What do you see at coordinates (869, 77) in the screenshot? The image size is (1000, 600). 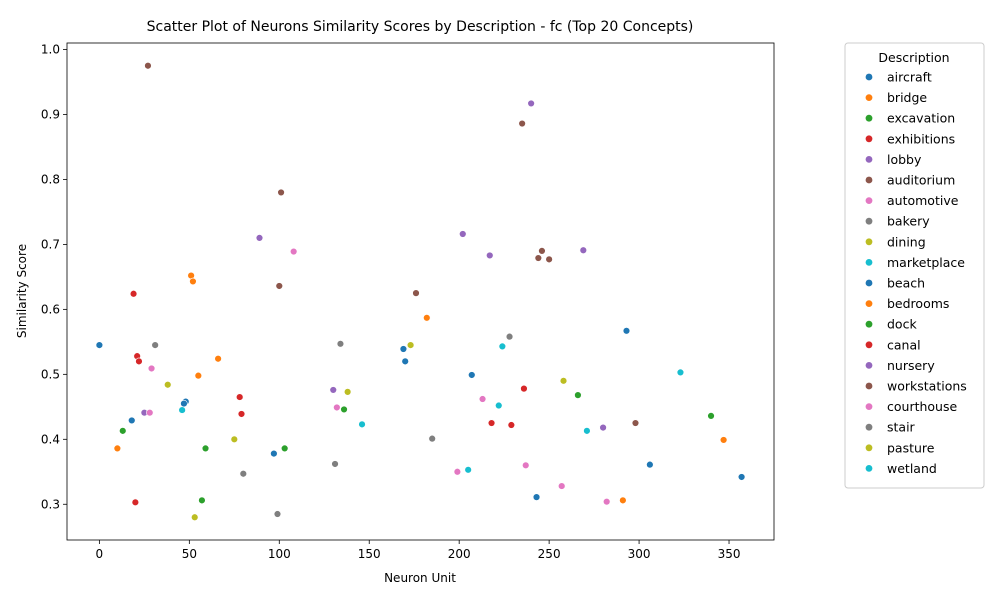 I see `legend-marker-aircraft` at bounding box center [869, 77].